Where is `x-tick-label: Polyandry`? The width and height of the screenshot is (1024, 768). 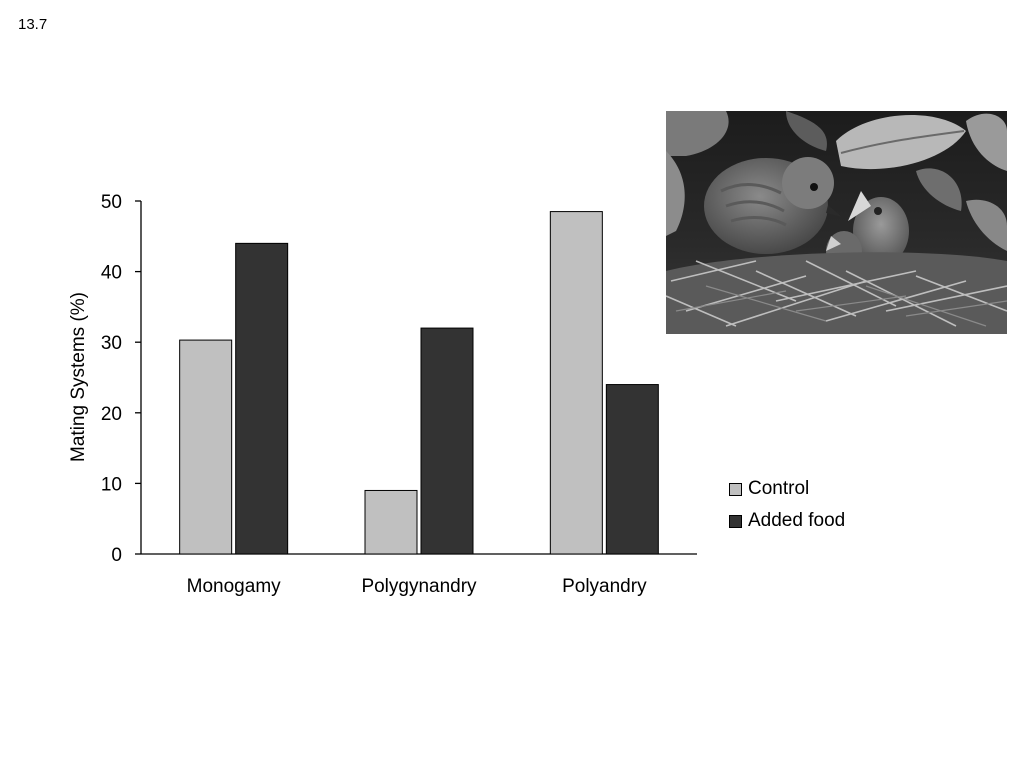 x-tick-label: Polyandry is located at coordinates (604, 586).